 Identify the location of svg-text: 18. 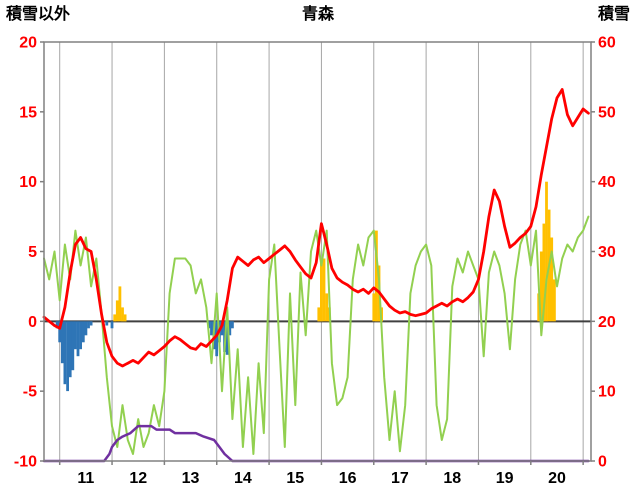
(452, 478).